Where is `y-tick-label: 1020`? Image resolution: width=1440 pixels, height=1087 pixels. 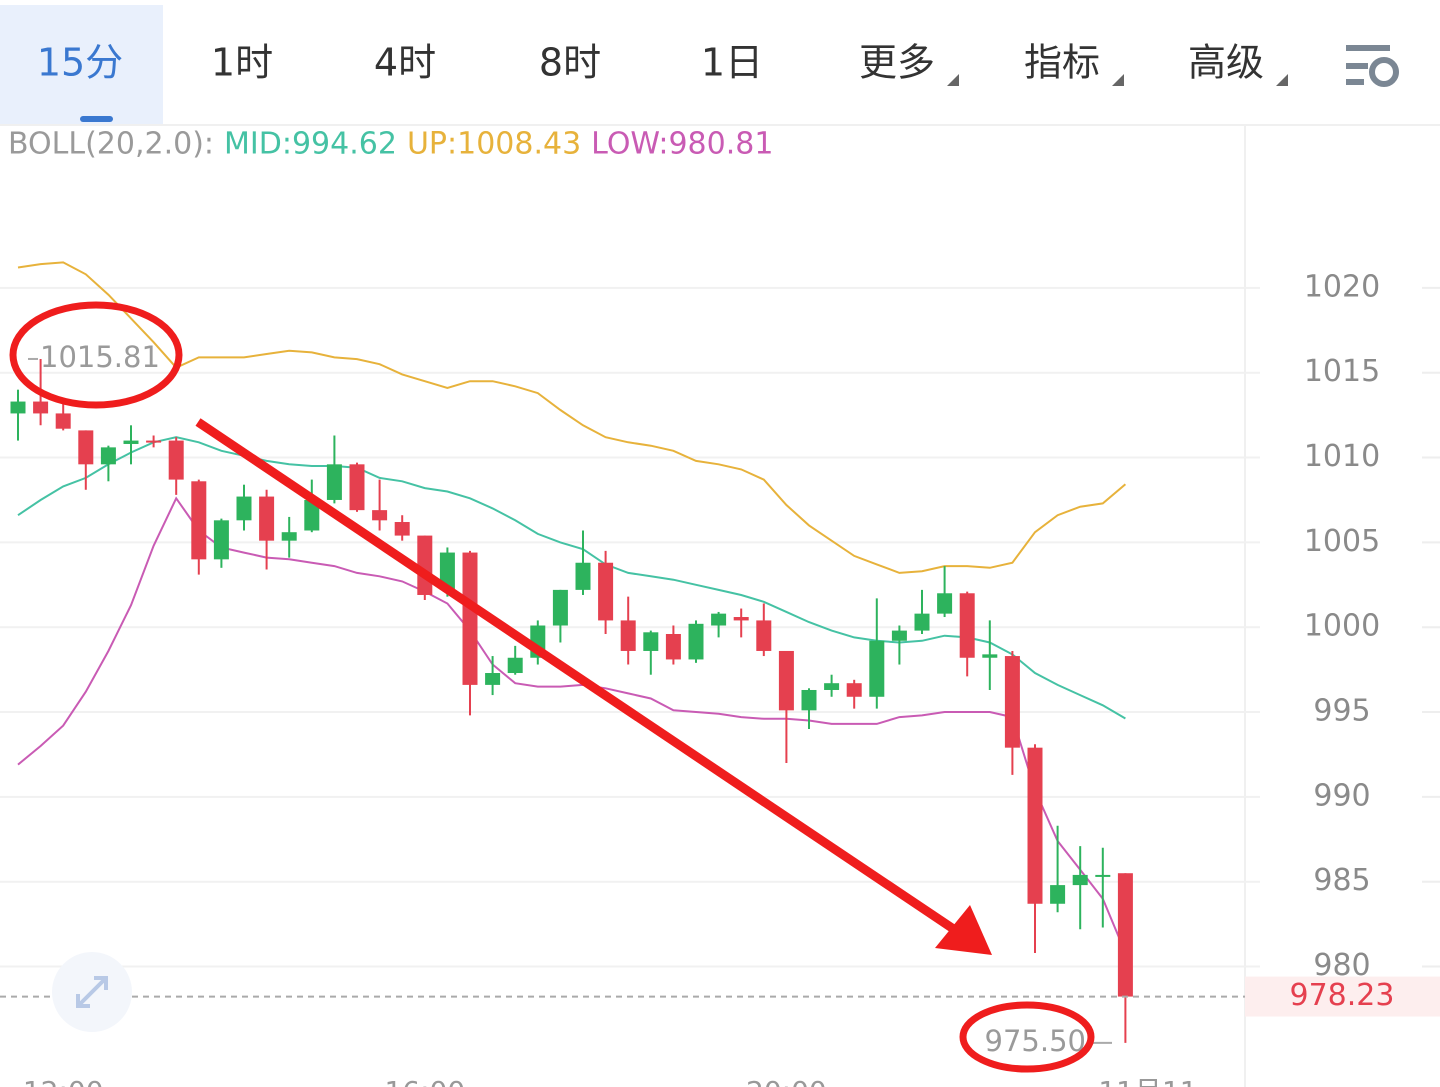 y-tick-label: 1020 is located at coordinates (1342, 286).